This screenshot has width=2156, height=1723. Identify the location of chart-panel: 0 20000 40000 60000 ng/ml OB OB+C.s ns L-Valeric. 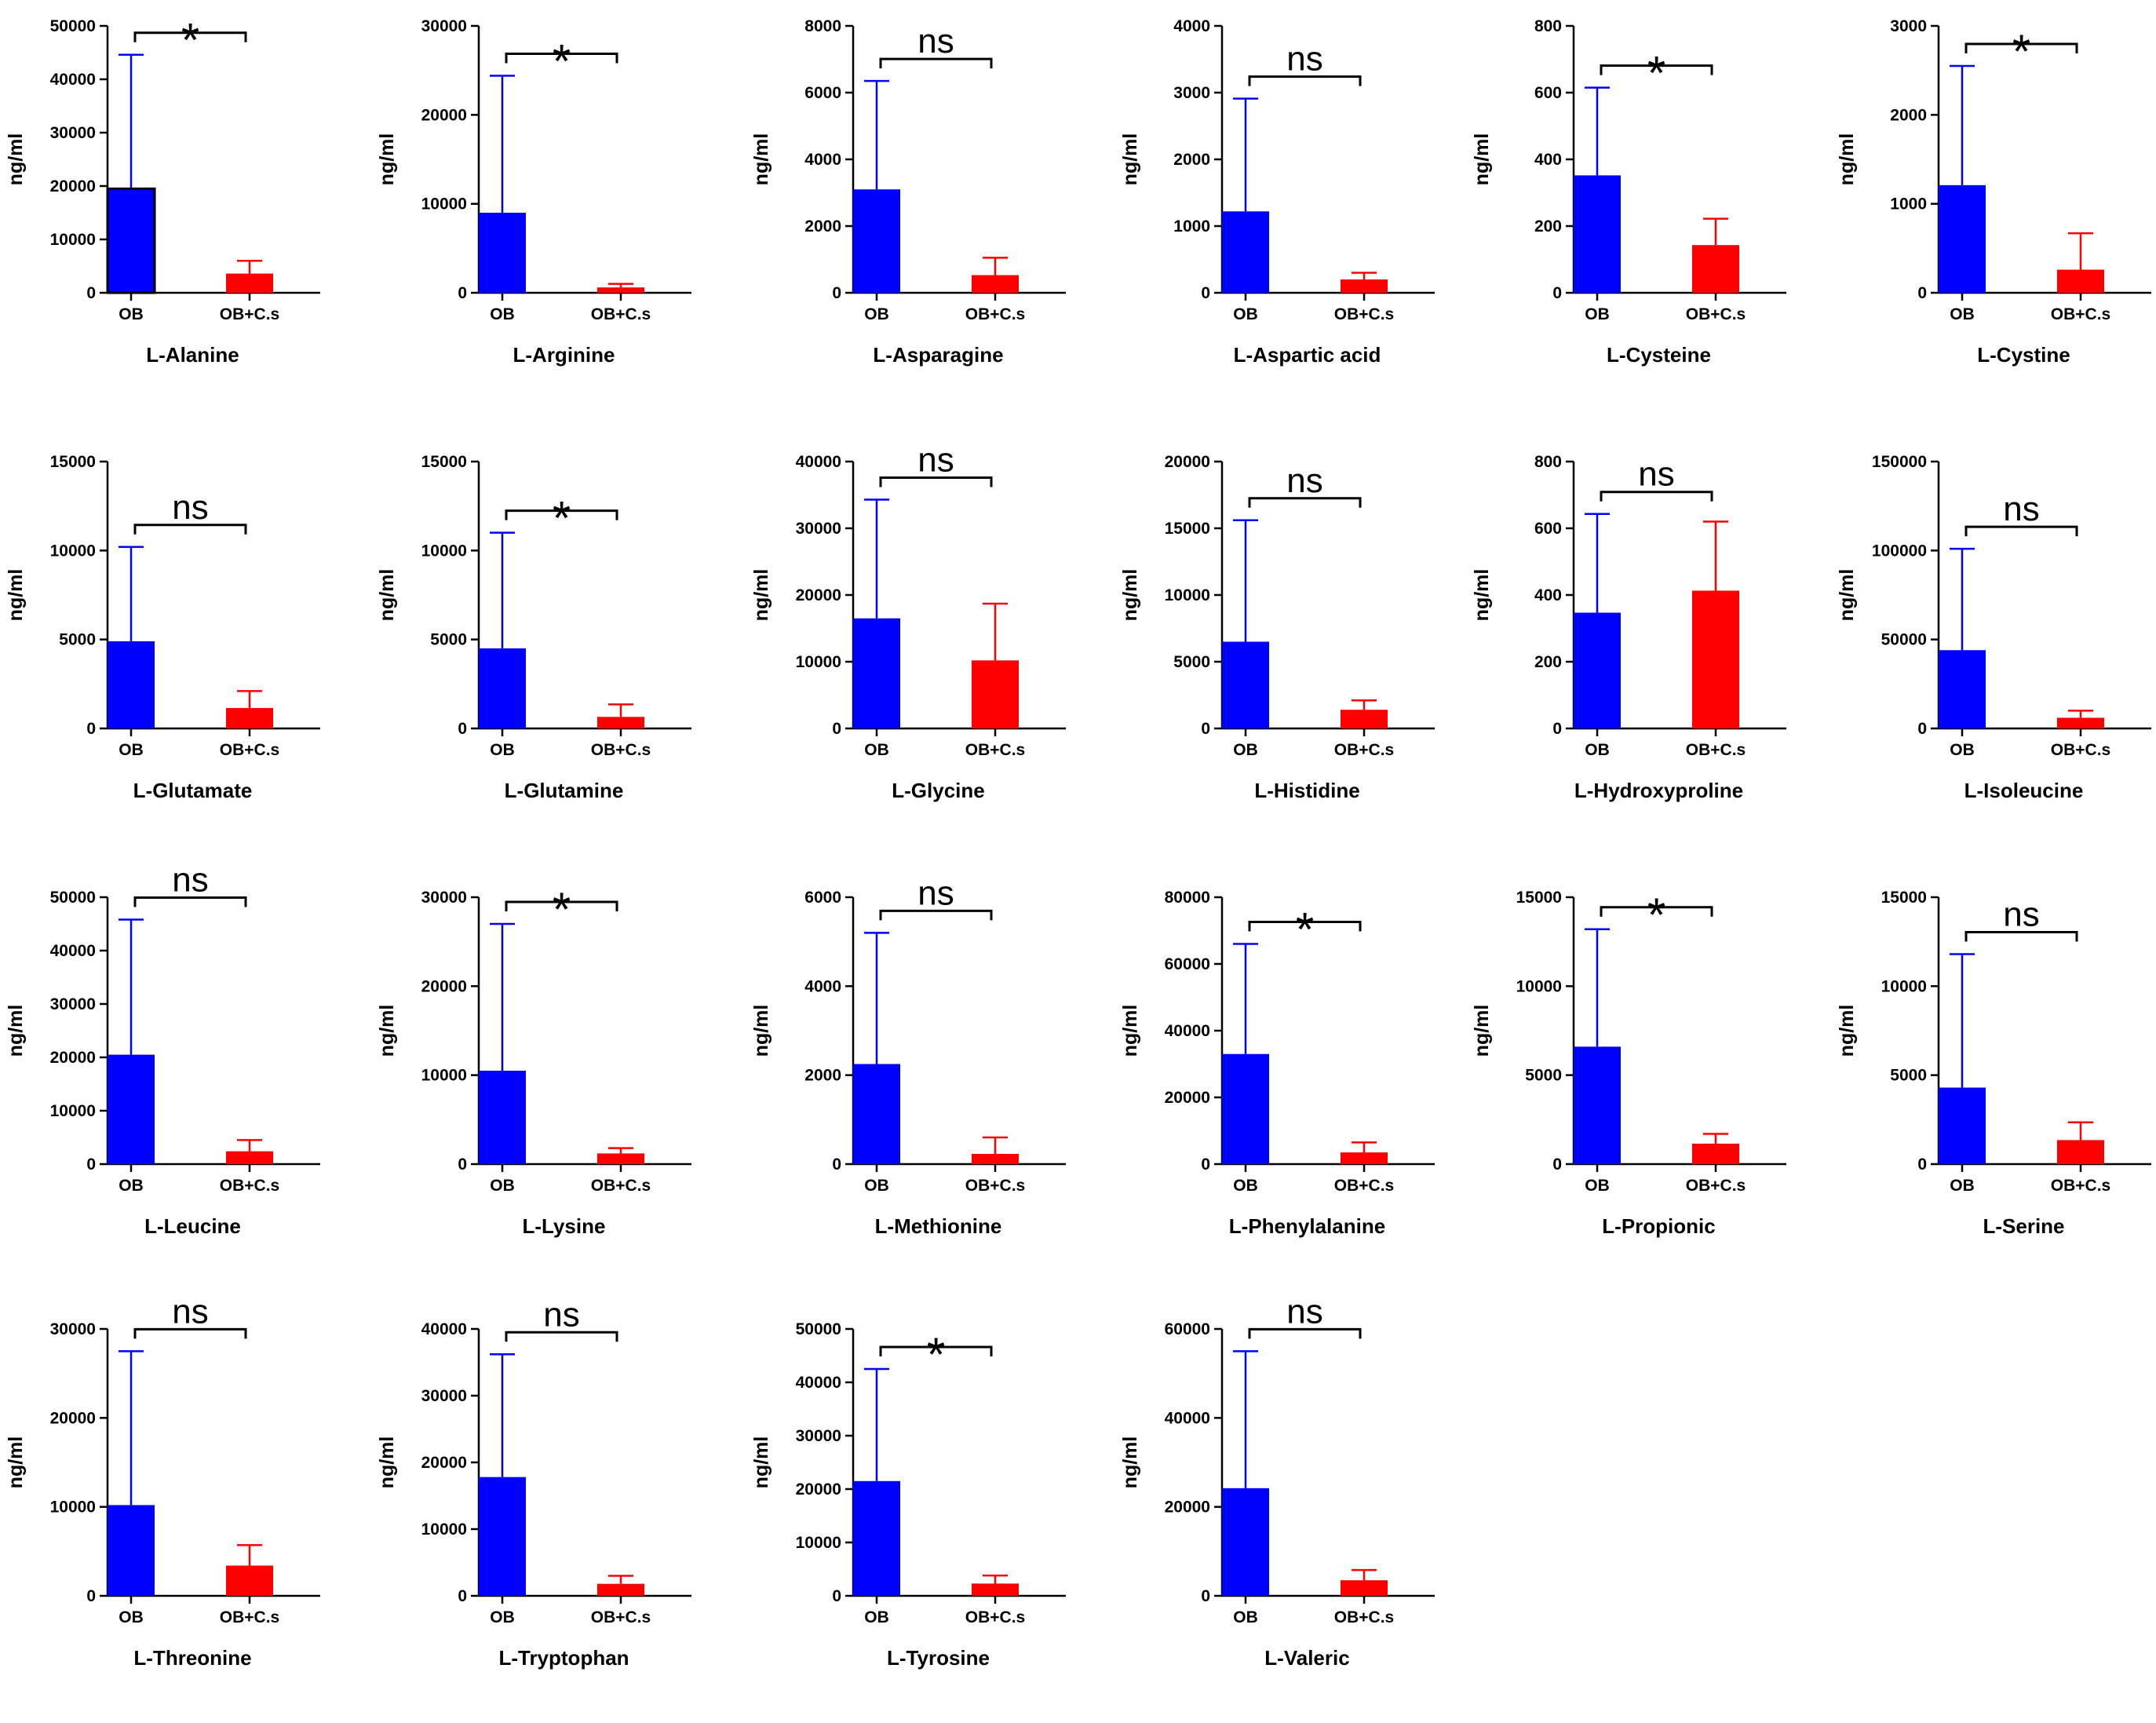
(1294, 1507).